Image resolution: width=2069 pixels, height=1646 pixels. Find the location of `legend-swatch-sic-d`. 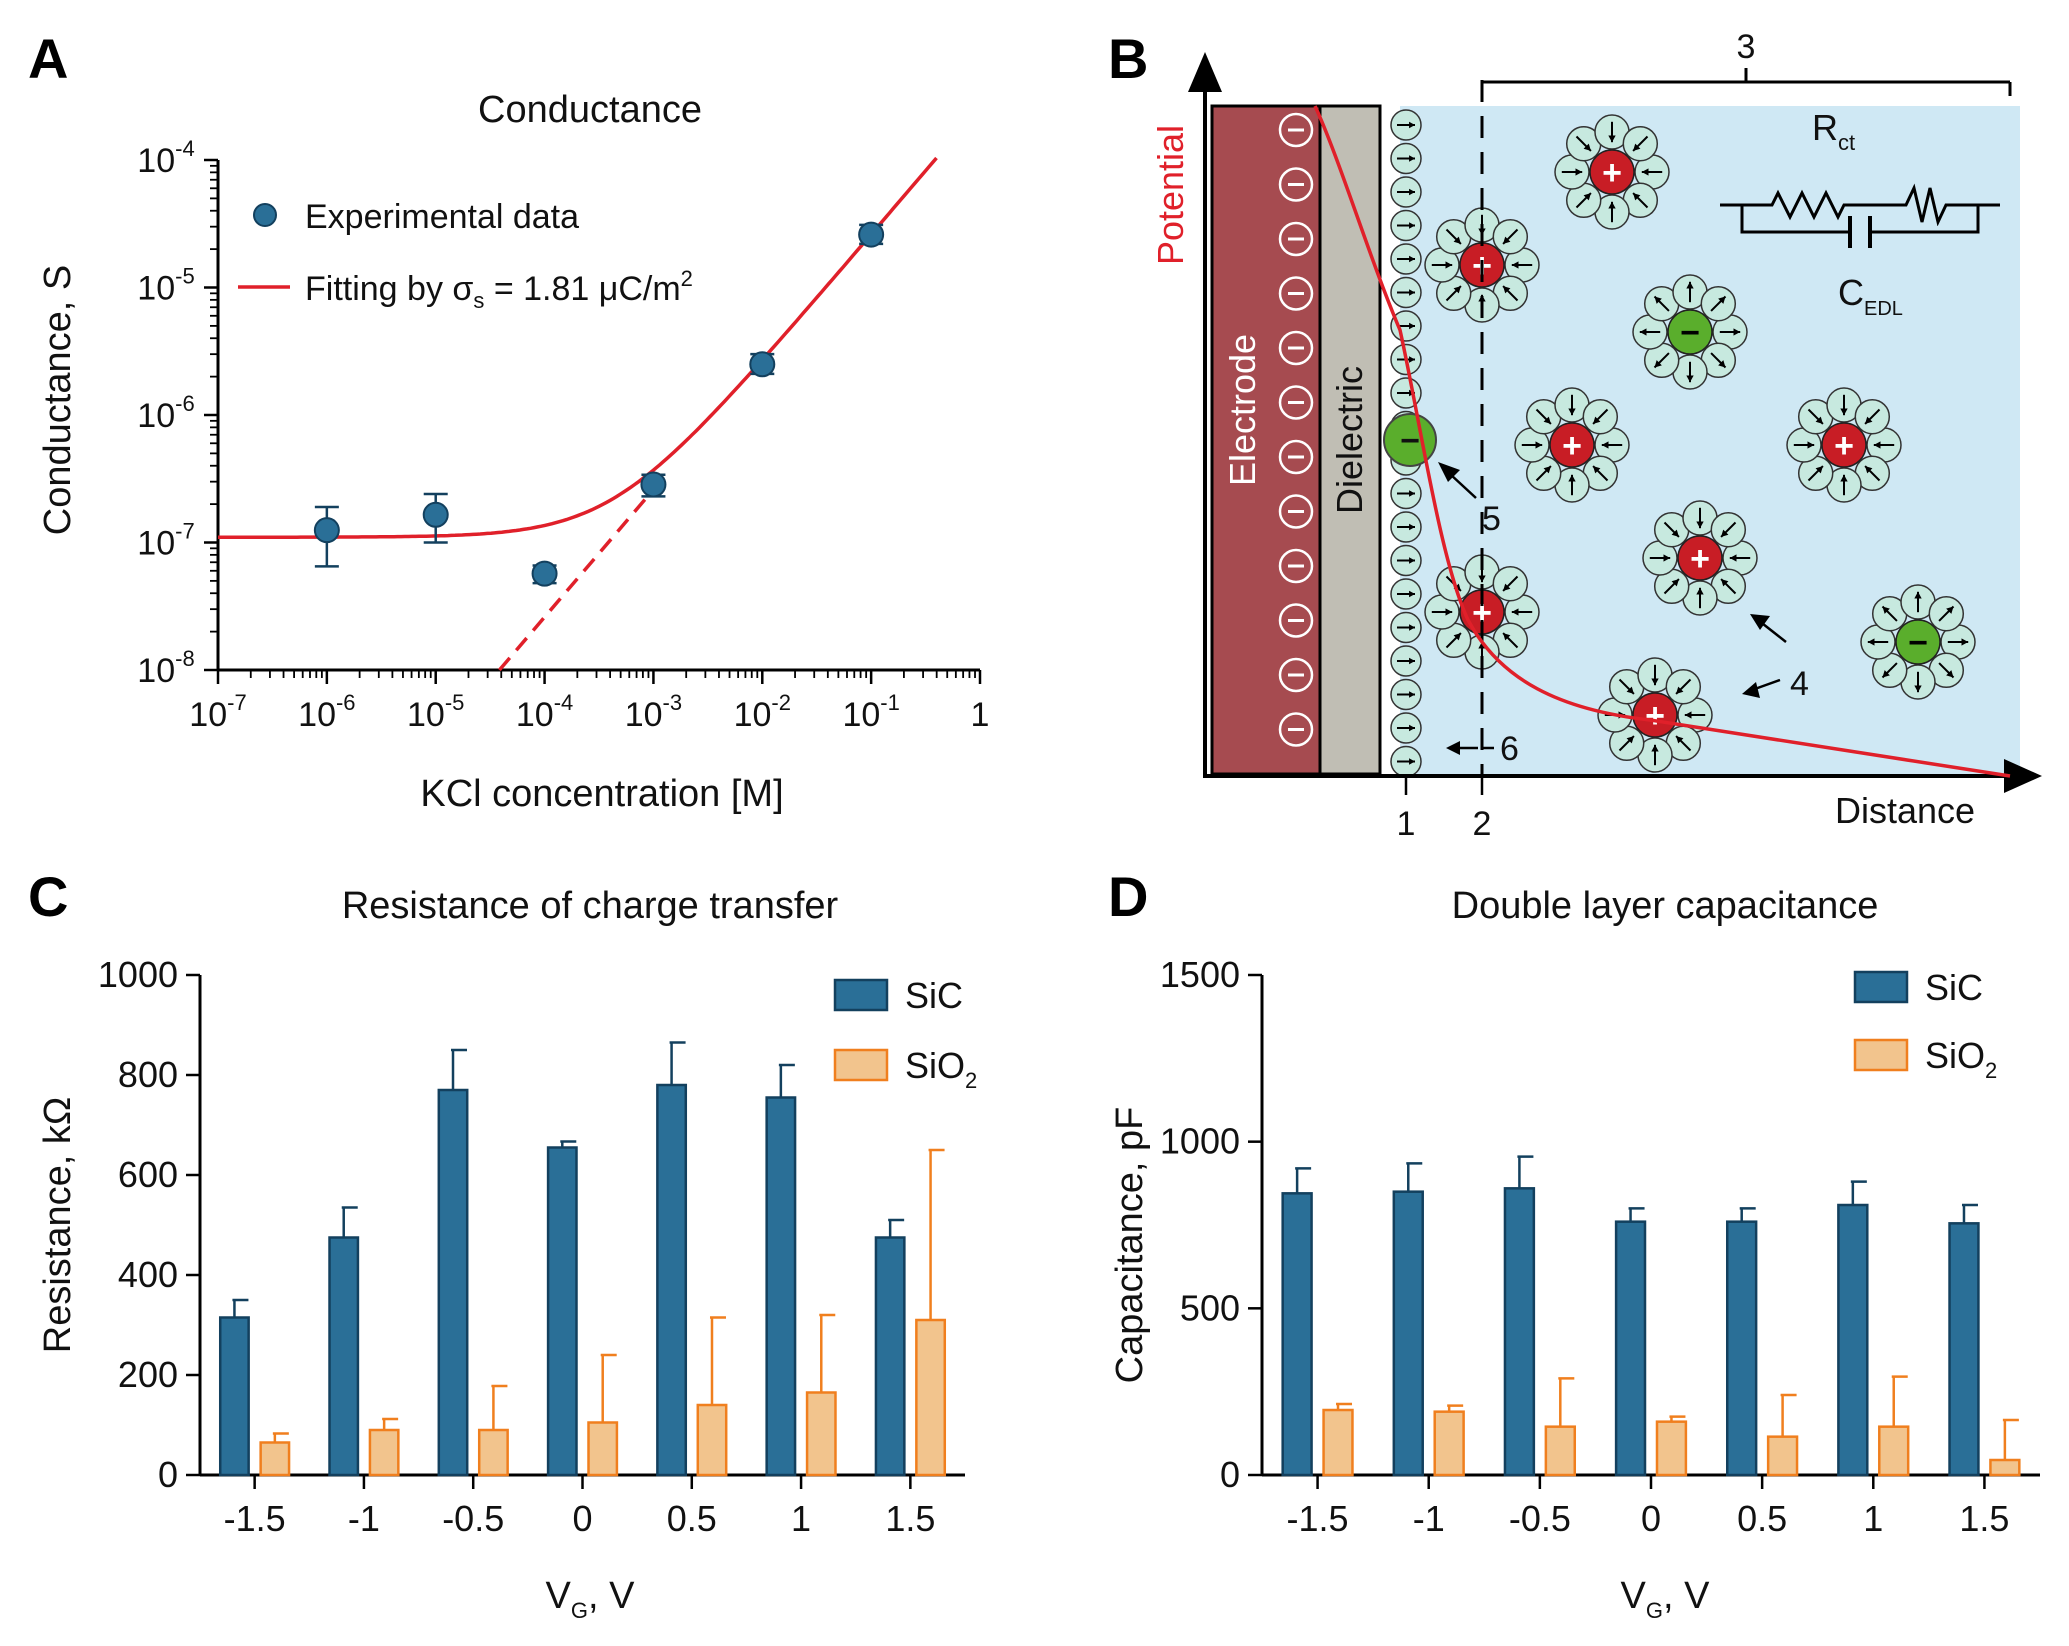

legend-swatch-sic-d is located at coordinates (1881, 987).